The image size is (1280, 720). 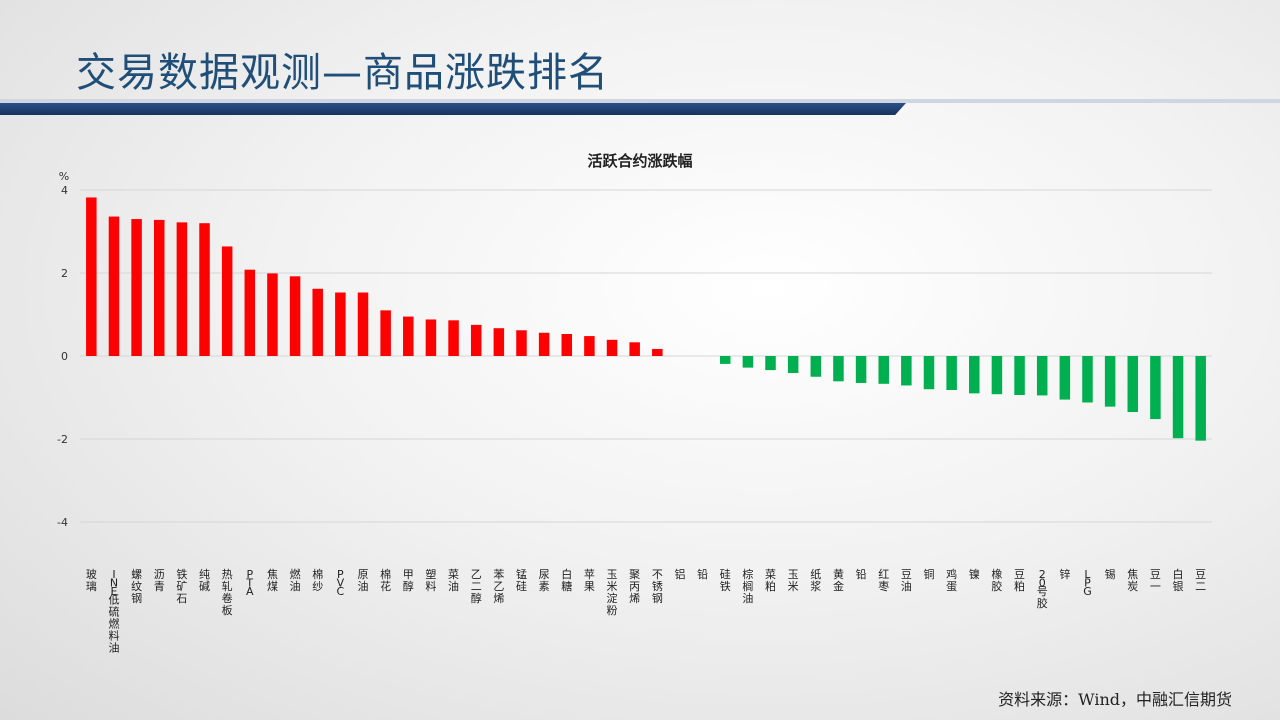 I want to click on x-tick-label: 锌, so click(x=1064, y=574).